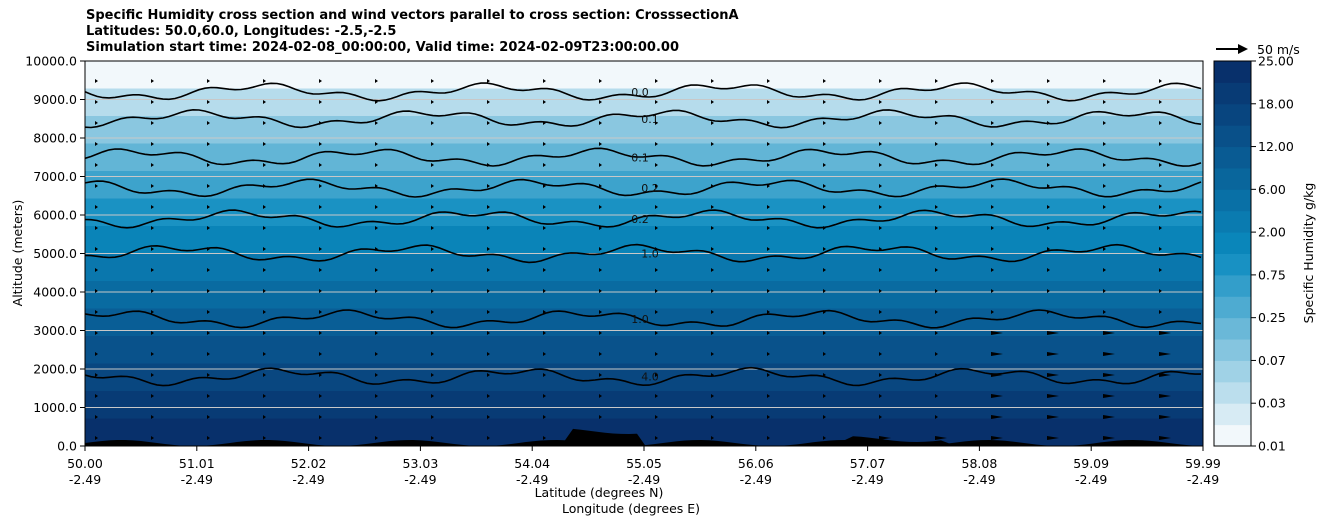  Describe the element at coordinates (1272, 232) in the screenshot. I see `colorbar-tick-label: 2.00` at that location.